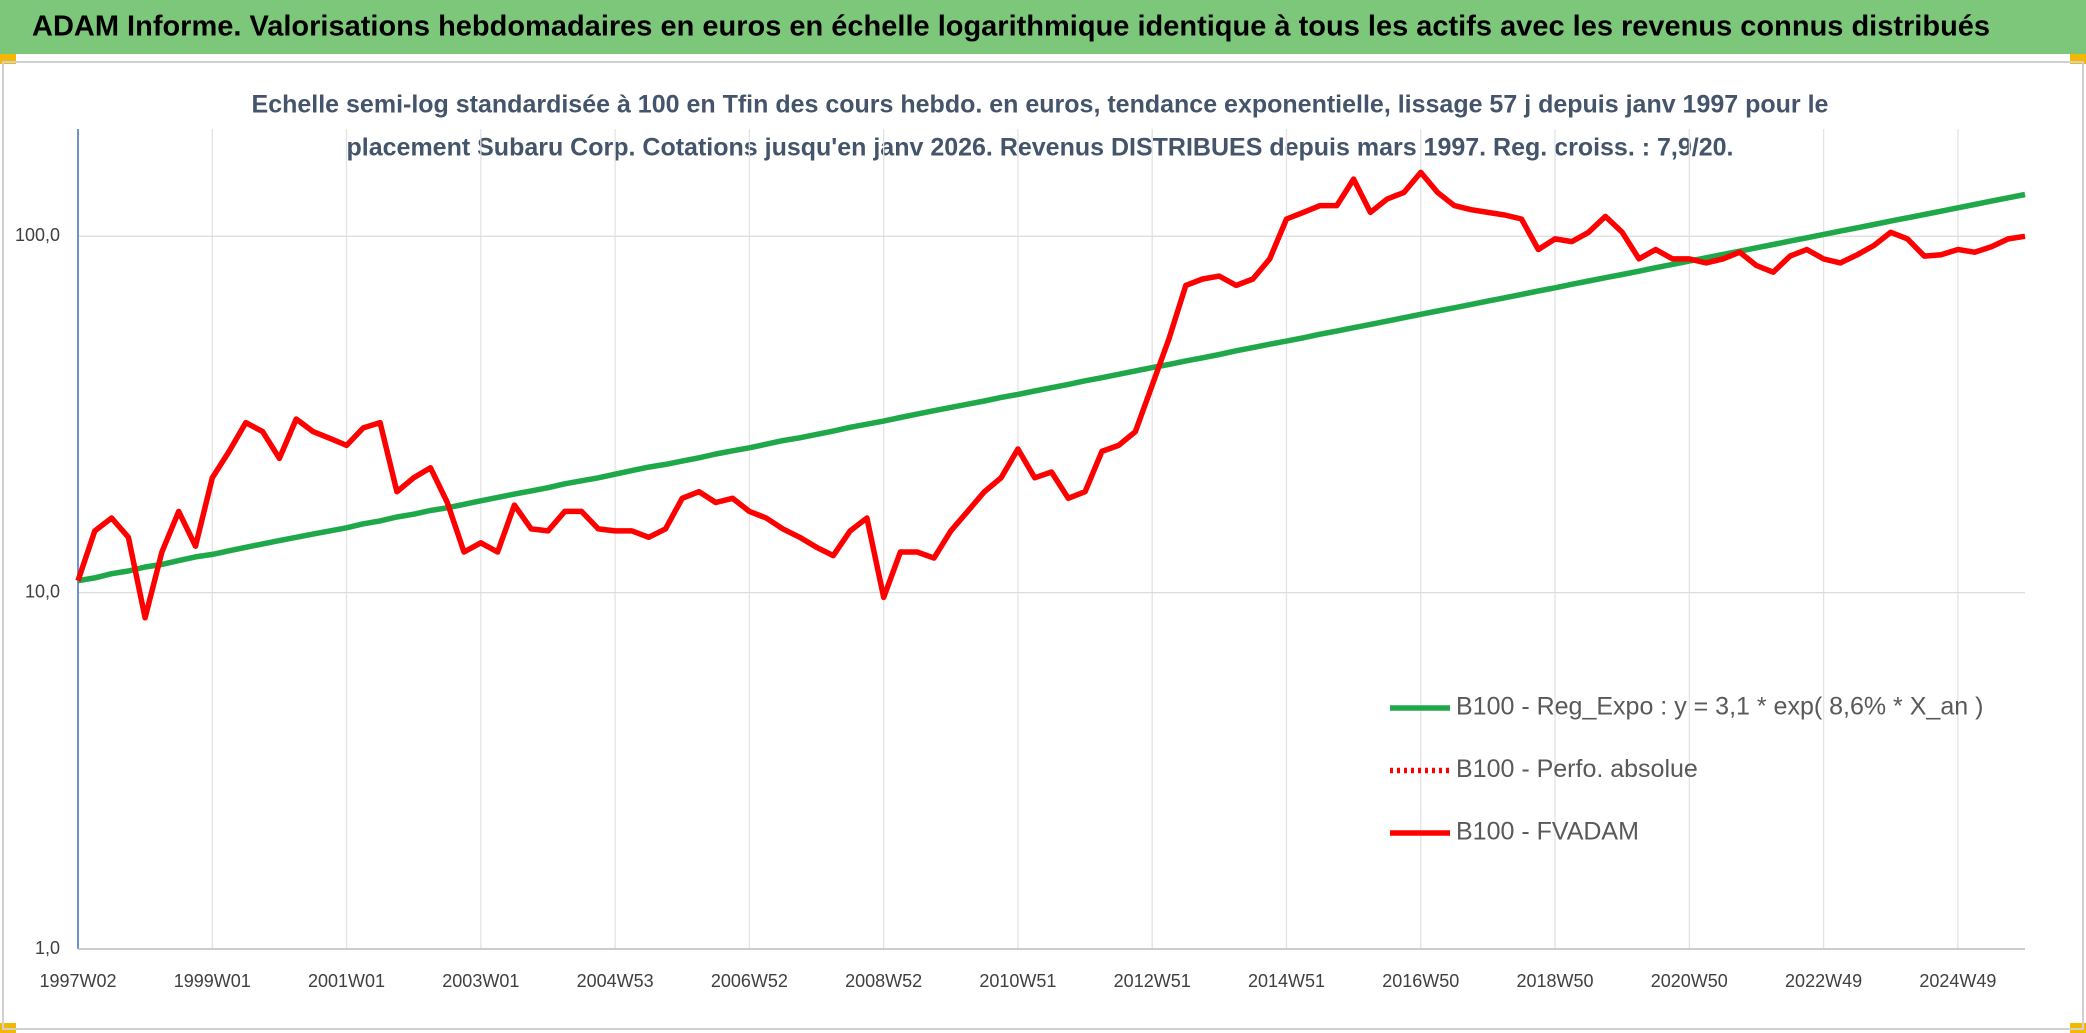  I want to click on y-tick-label: 1,0, so click(47, 948).